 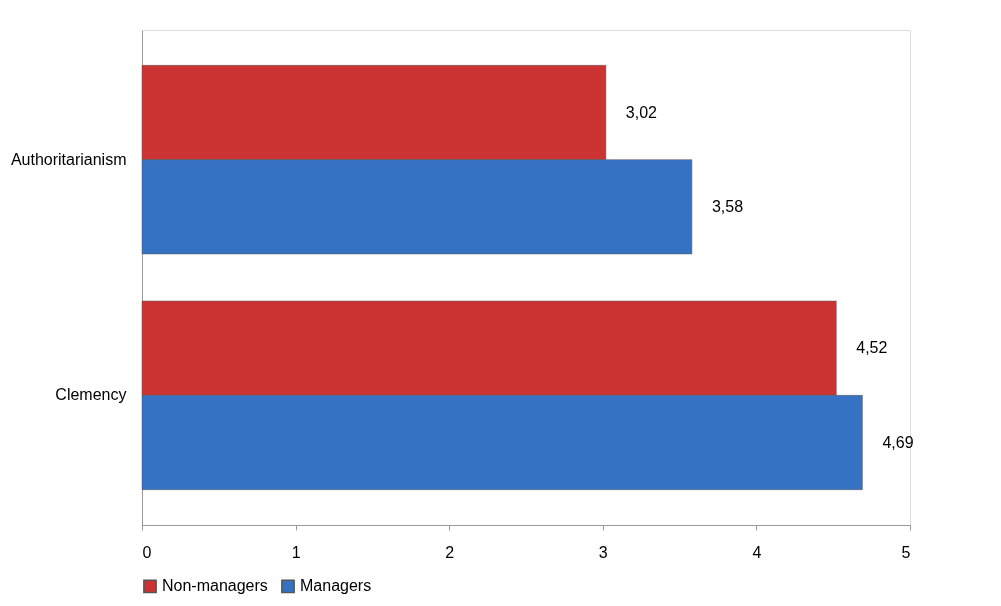 What do you see at coordinates (296, 552) in the screenshot?
I see `x-tick-label: 1` at bounding box center [296, 552].